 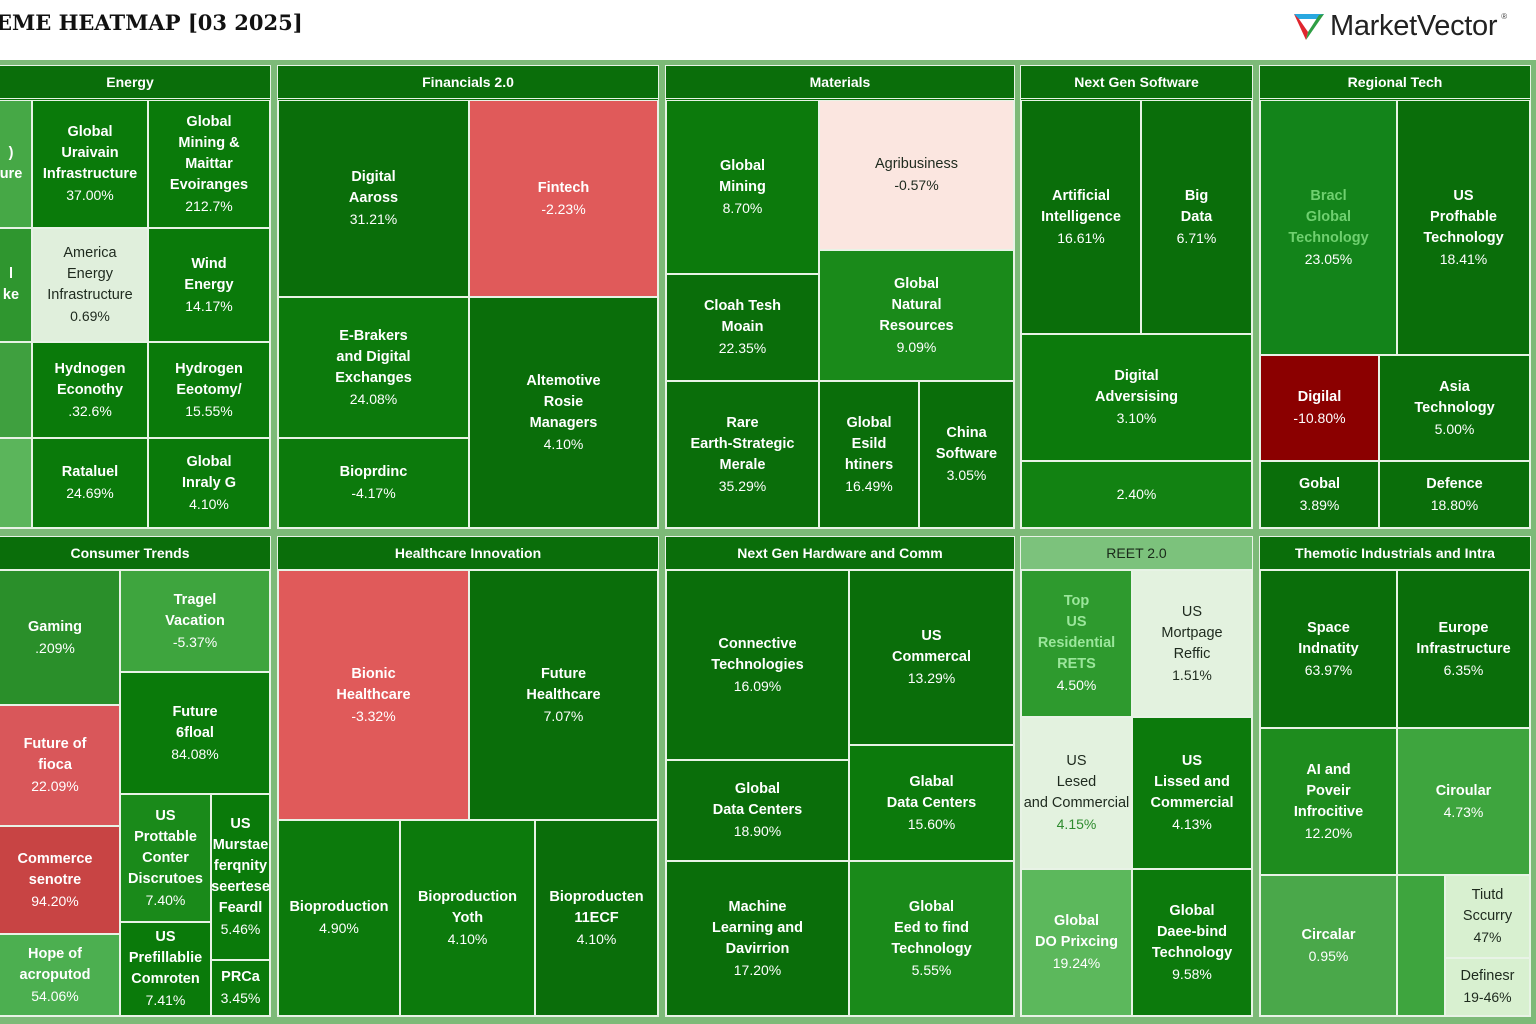 What do you see at coordinates (373, 198) in the screenshot?
I see `tile-digital-aaross: Digital Aaross 31.21%` at bounding box center [373, 198].